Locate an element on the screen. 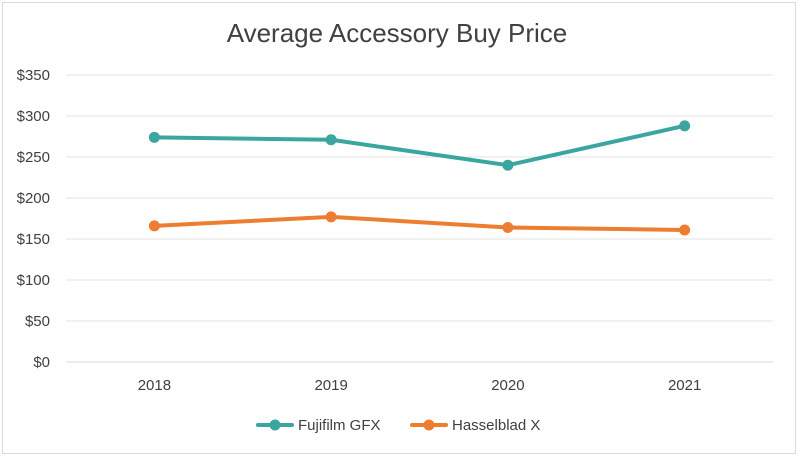 The height and width of the screenshot is (458, 800). y-tick-label: $100 is located at coordinates (33, 280).